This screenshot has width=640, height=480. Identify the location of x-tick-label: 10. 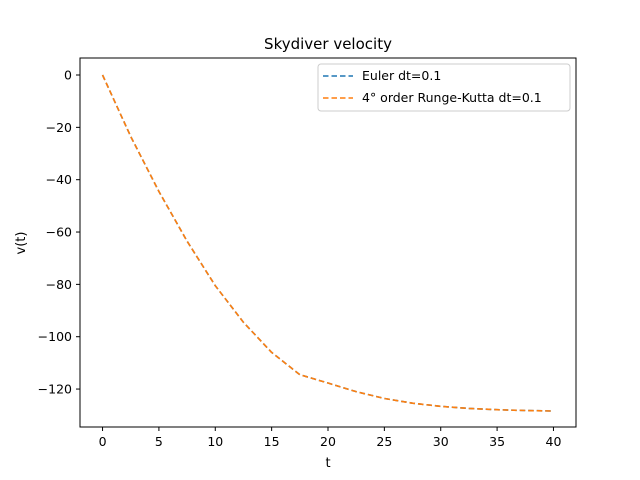
(215, 441).